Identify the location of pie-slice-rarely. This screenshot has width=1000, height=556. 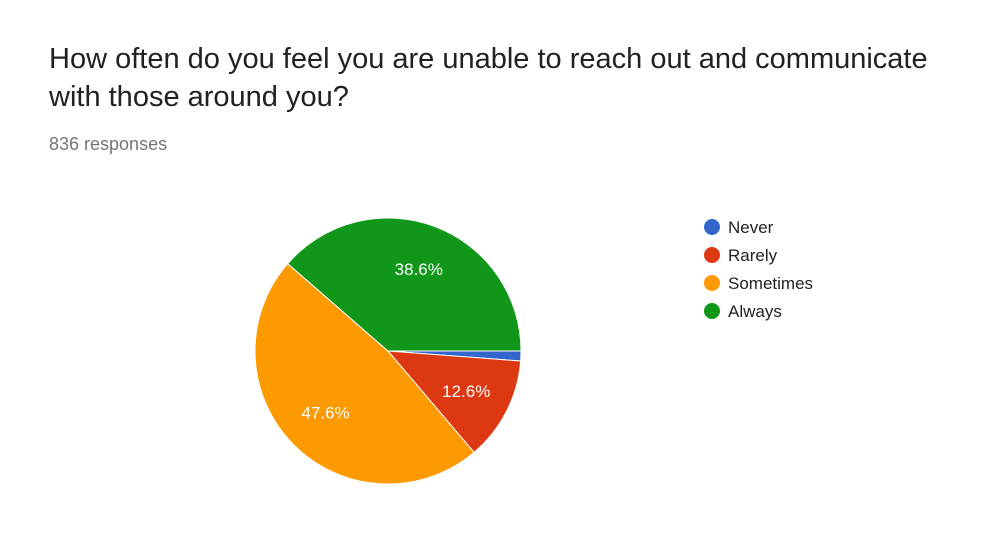
(454, 402).